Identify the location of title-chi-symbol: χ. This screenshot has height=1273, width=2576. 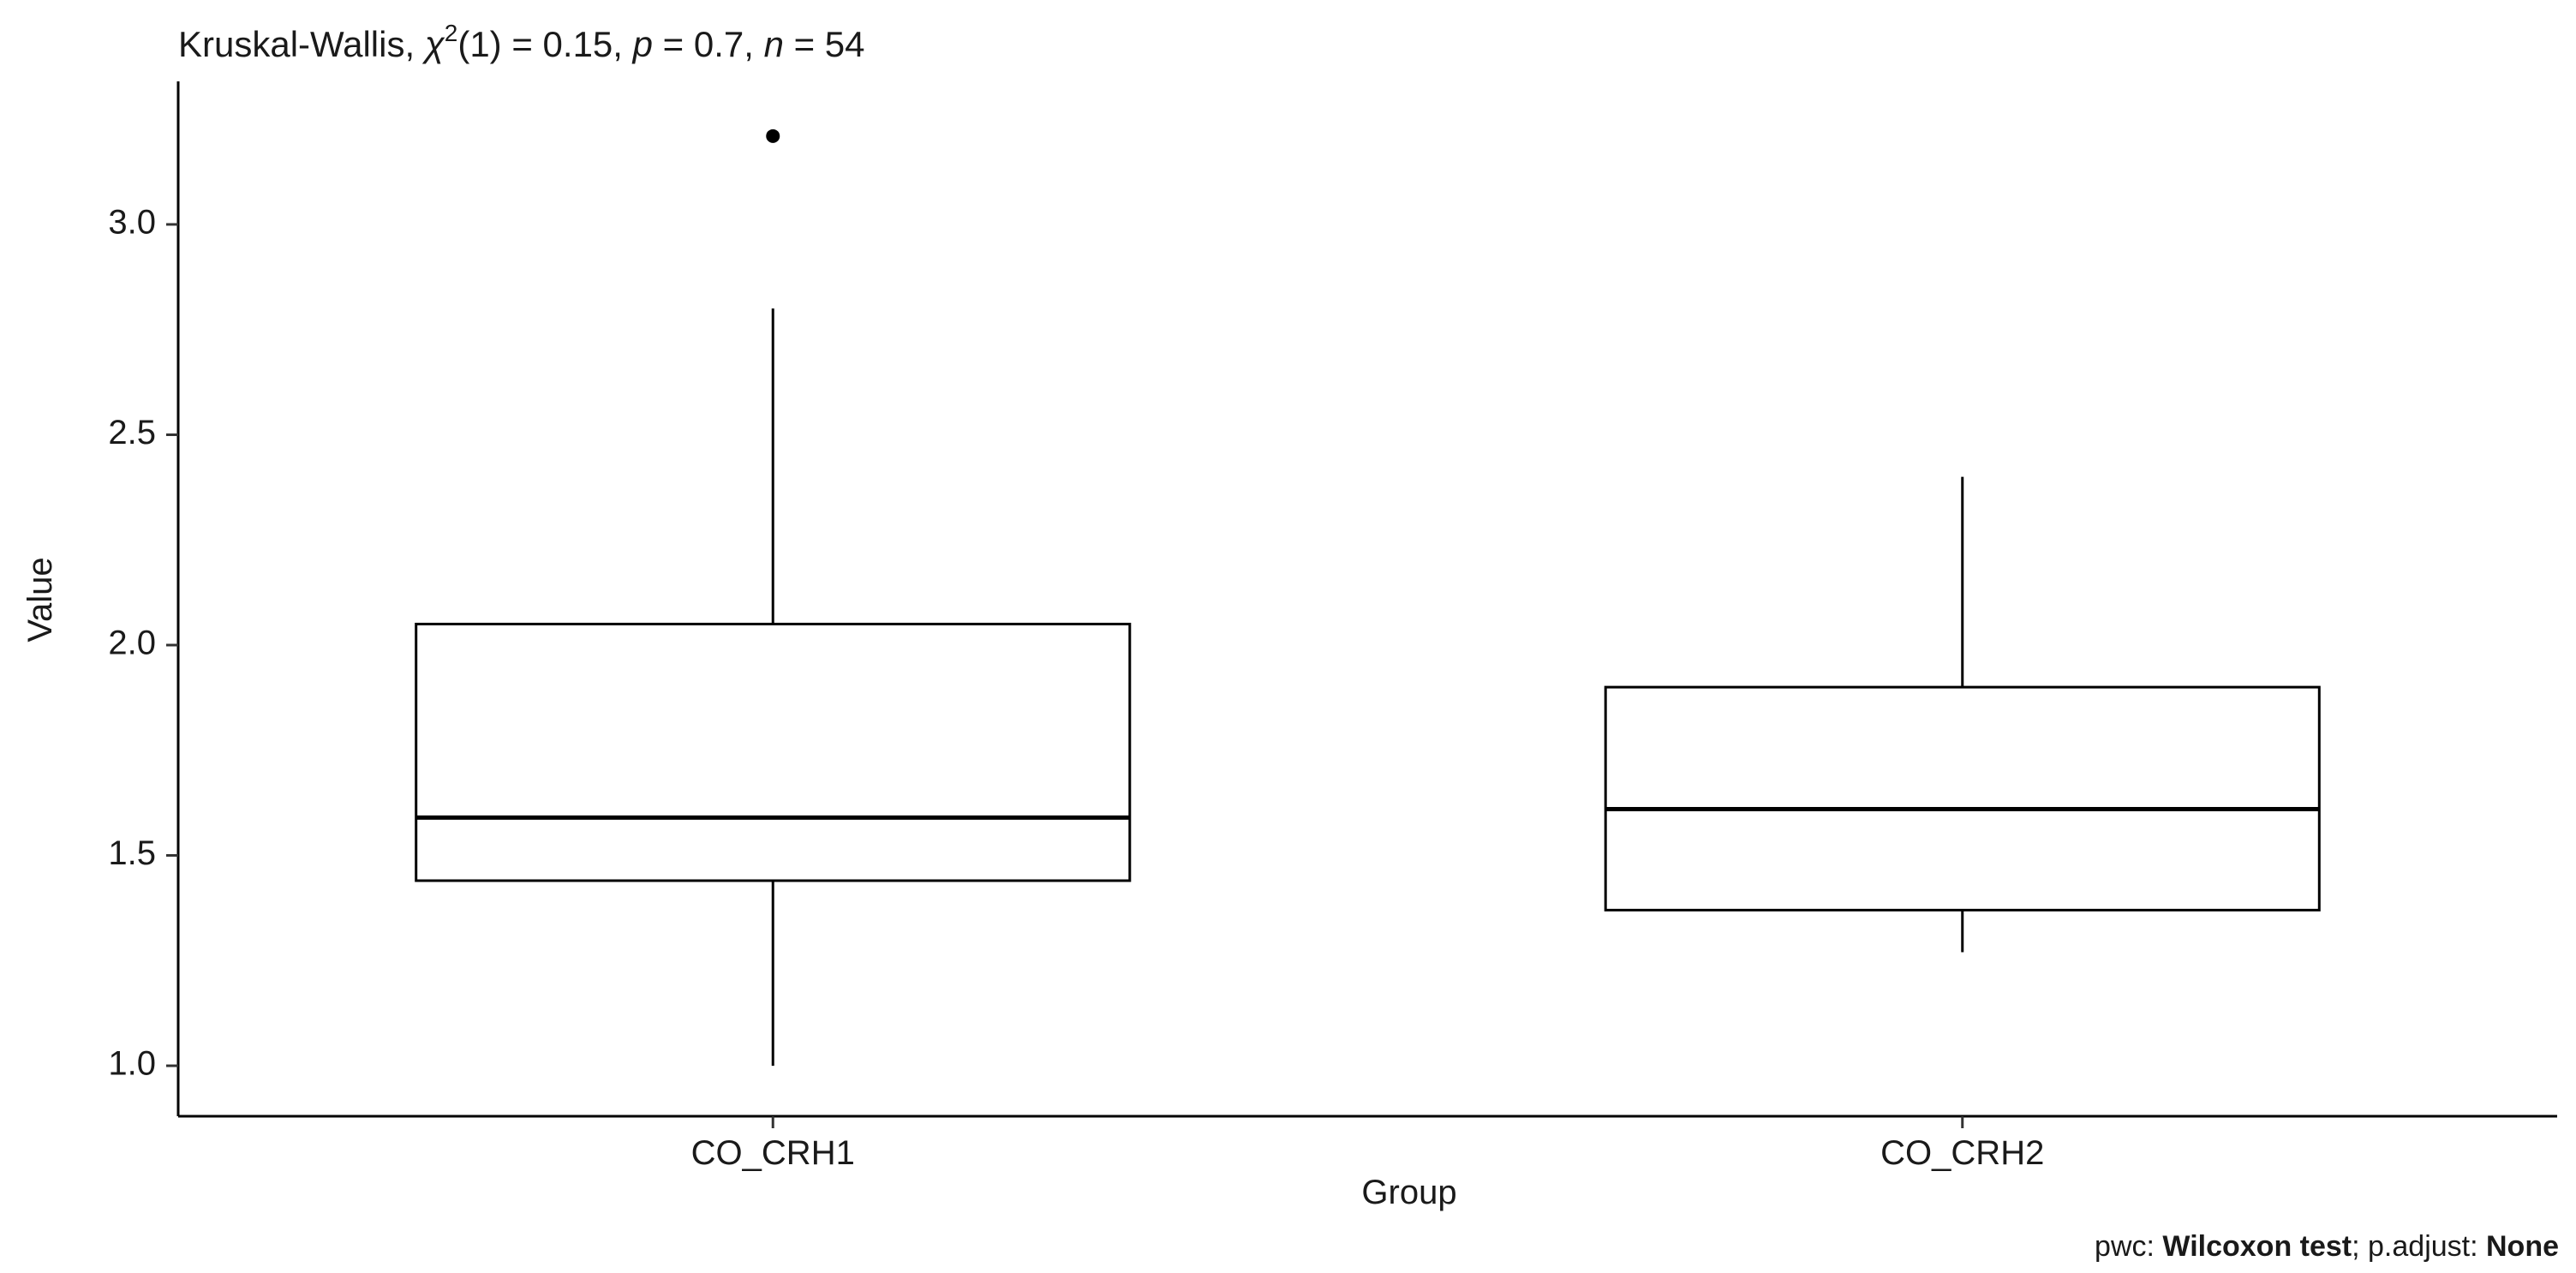
(433, 44).